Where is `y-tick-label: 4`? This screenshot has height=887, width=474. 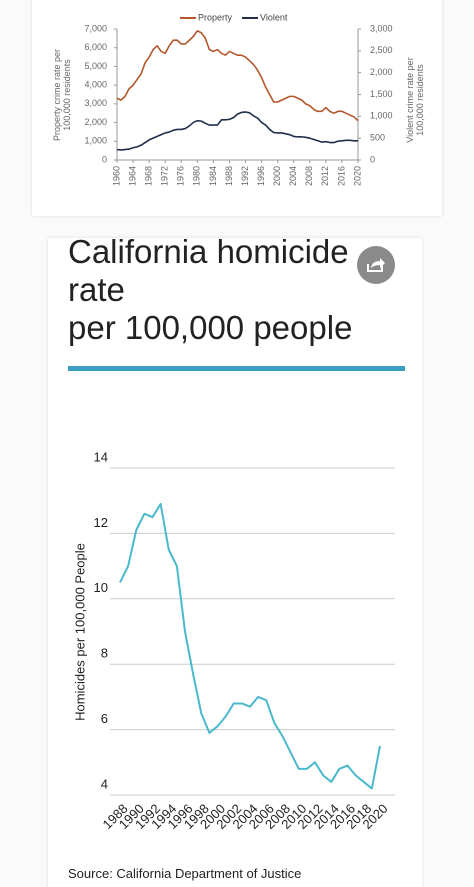
y-tick-label: 4 is located at coordinates (104, 783).